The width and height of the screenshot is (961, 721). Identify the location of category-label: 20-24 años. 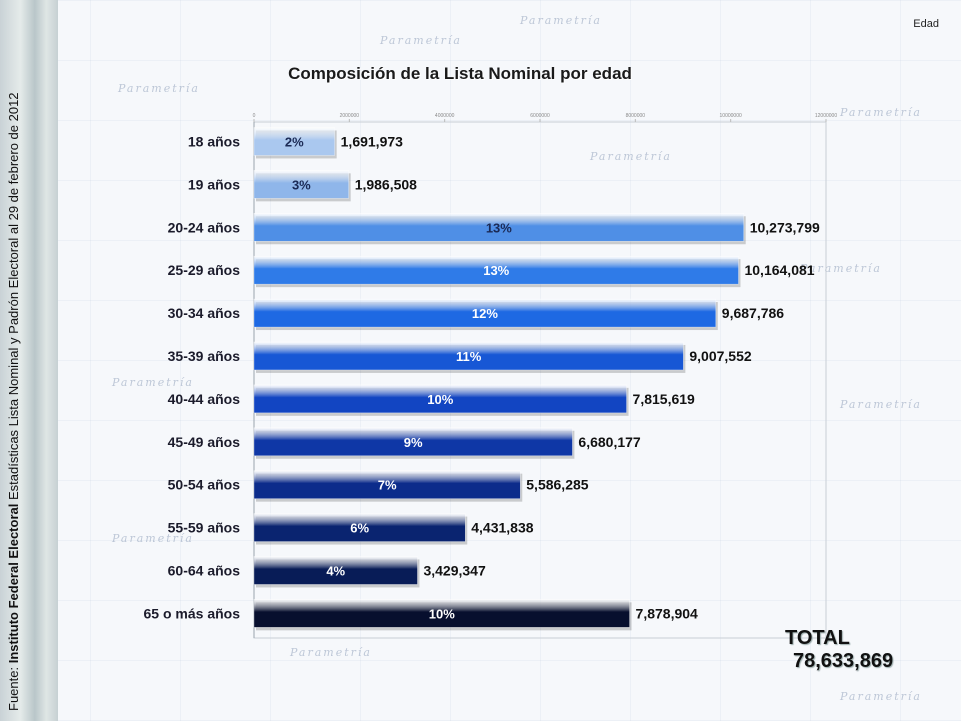
(204, 227).